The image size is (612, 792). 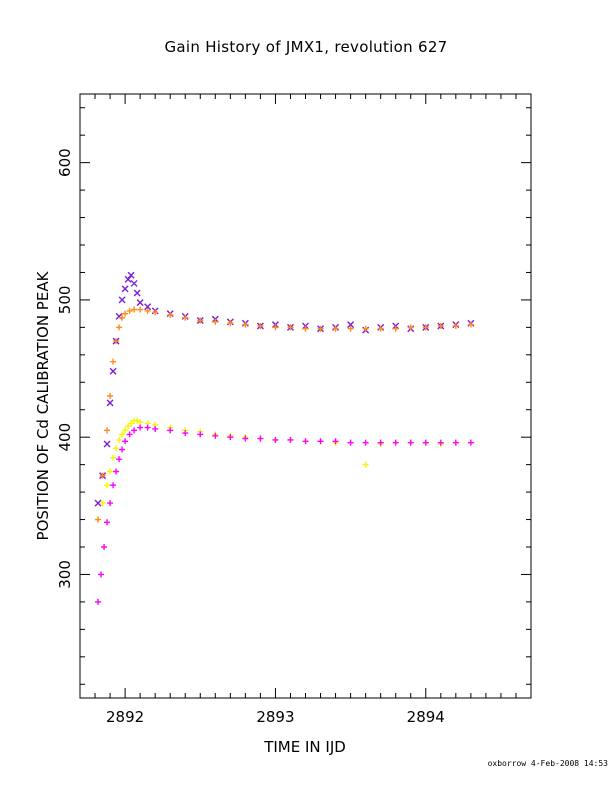 What do you see at coordinates (304, 747) in the screenshot?
I see `x-axis-label: TIME IN IJD` at bounding box center [304, 747].